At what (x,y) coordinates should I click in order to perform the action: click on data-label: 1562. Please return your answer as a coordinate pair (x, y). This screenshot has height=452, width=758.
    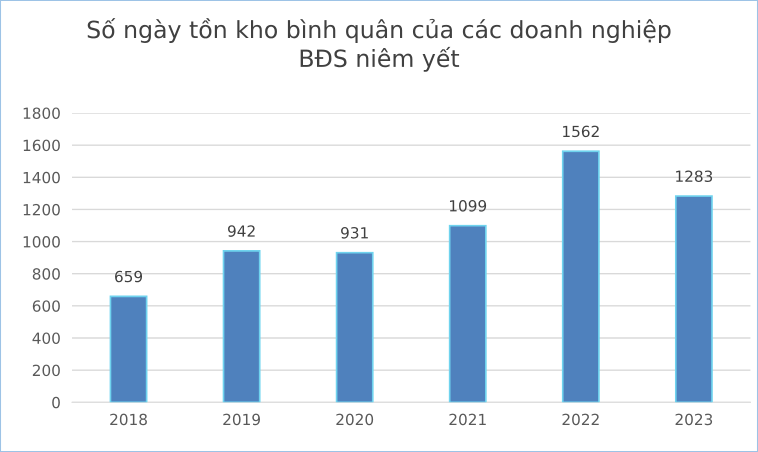
    Looking at the image, I should click on (581, 132).